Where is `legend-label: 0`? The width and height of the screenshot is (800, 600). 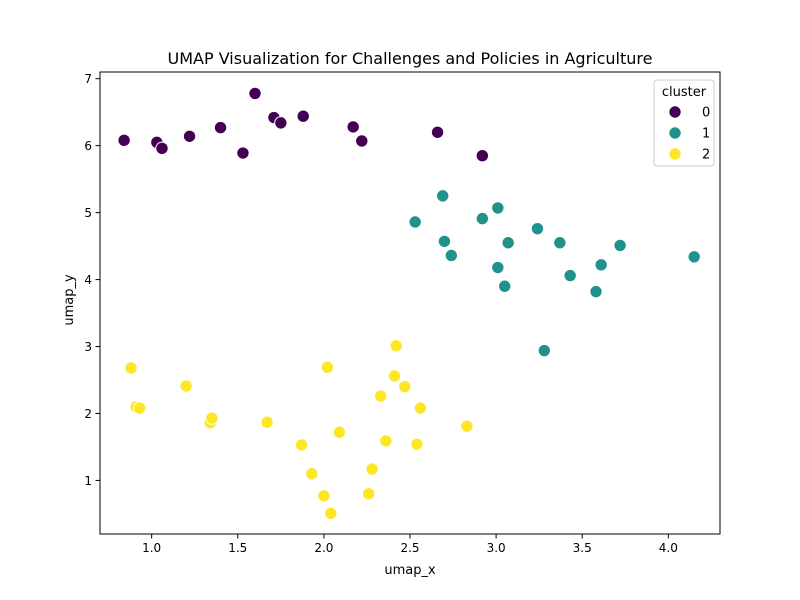
legend-label: 0 is located at coordinates (706, 113).